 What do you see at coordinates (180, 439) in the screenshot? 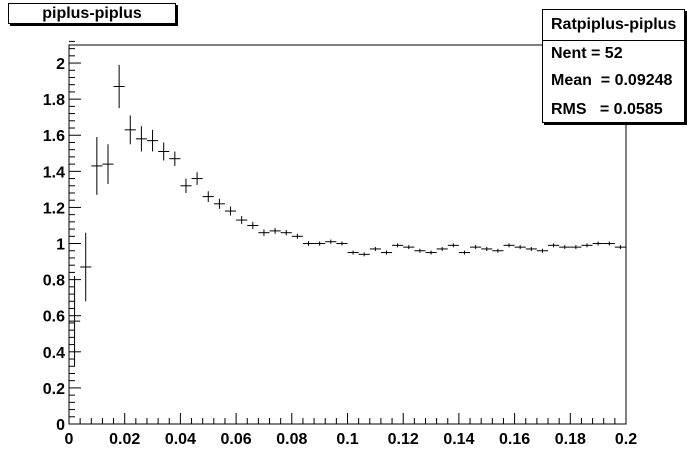
I see `x-tick-label: 0.04` at bounding box center [180, 439].